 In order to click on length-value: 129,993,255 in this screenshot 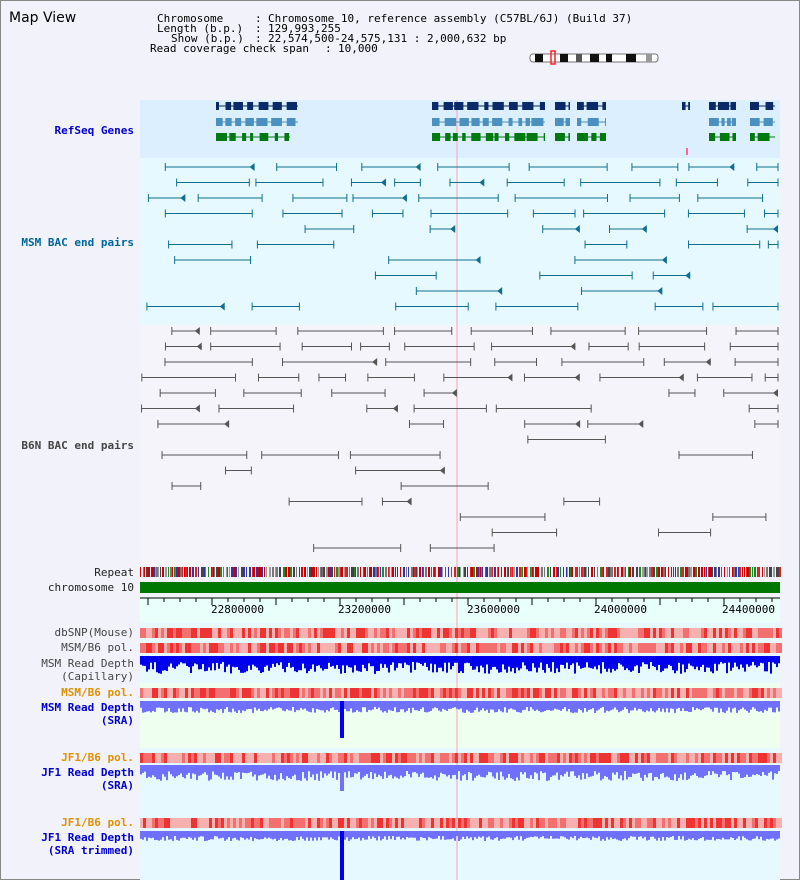, I will do `click(304, 28)`.